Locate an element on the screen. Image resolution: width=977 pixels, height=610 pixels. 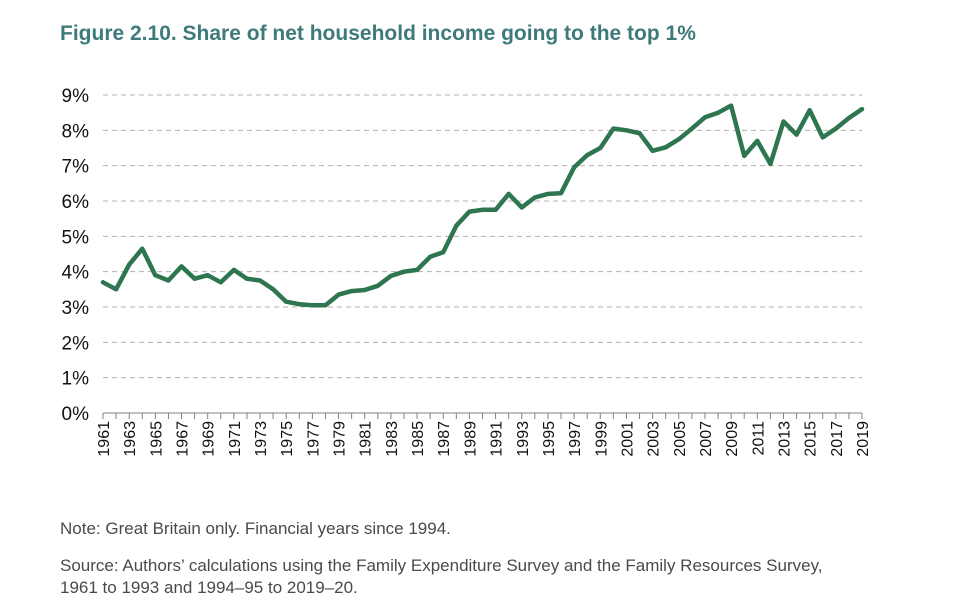
x-tick-label: 2017 is located at coordinates (837, 439).